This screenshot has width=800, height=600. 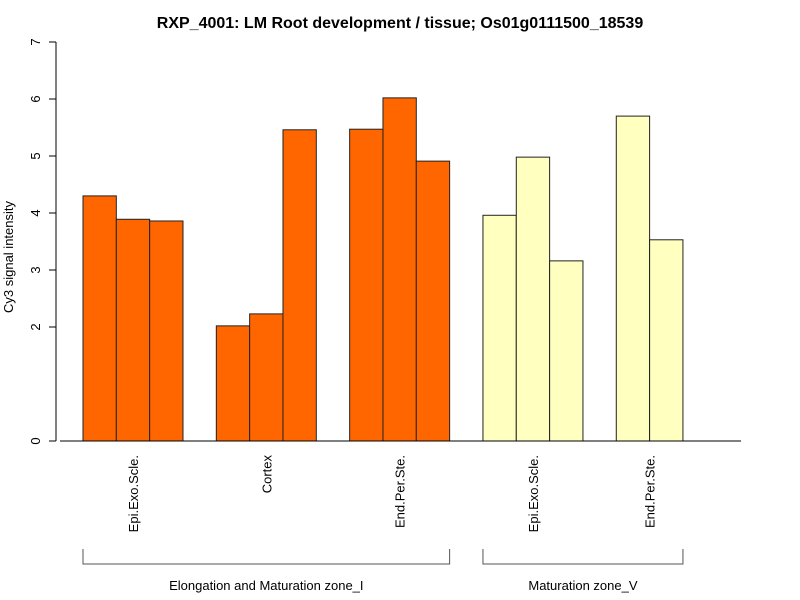 What do you see at coordinates (35, 326) in the screenshot?
I see `y-tick-label: 2` at bounding box center [35, 326].